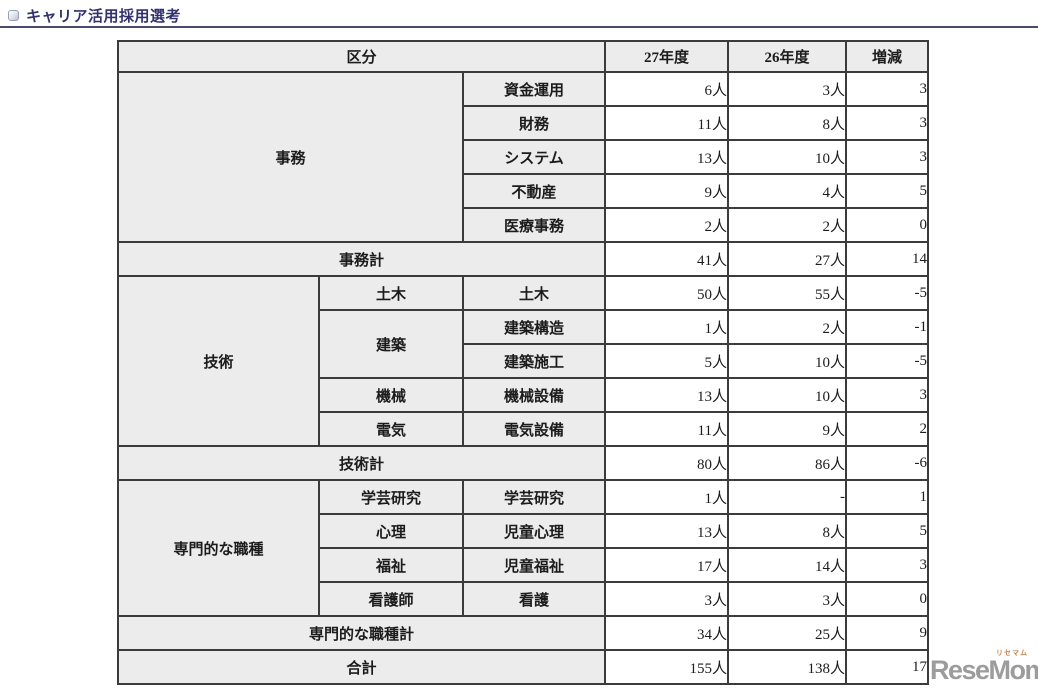 The height and width of the screenshot is (698, 1038). I want to click on value-fy27: 34人, so click(666, 633).